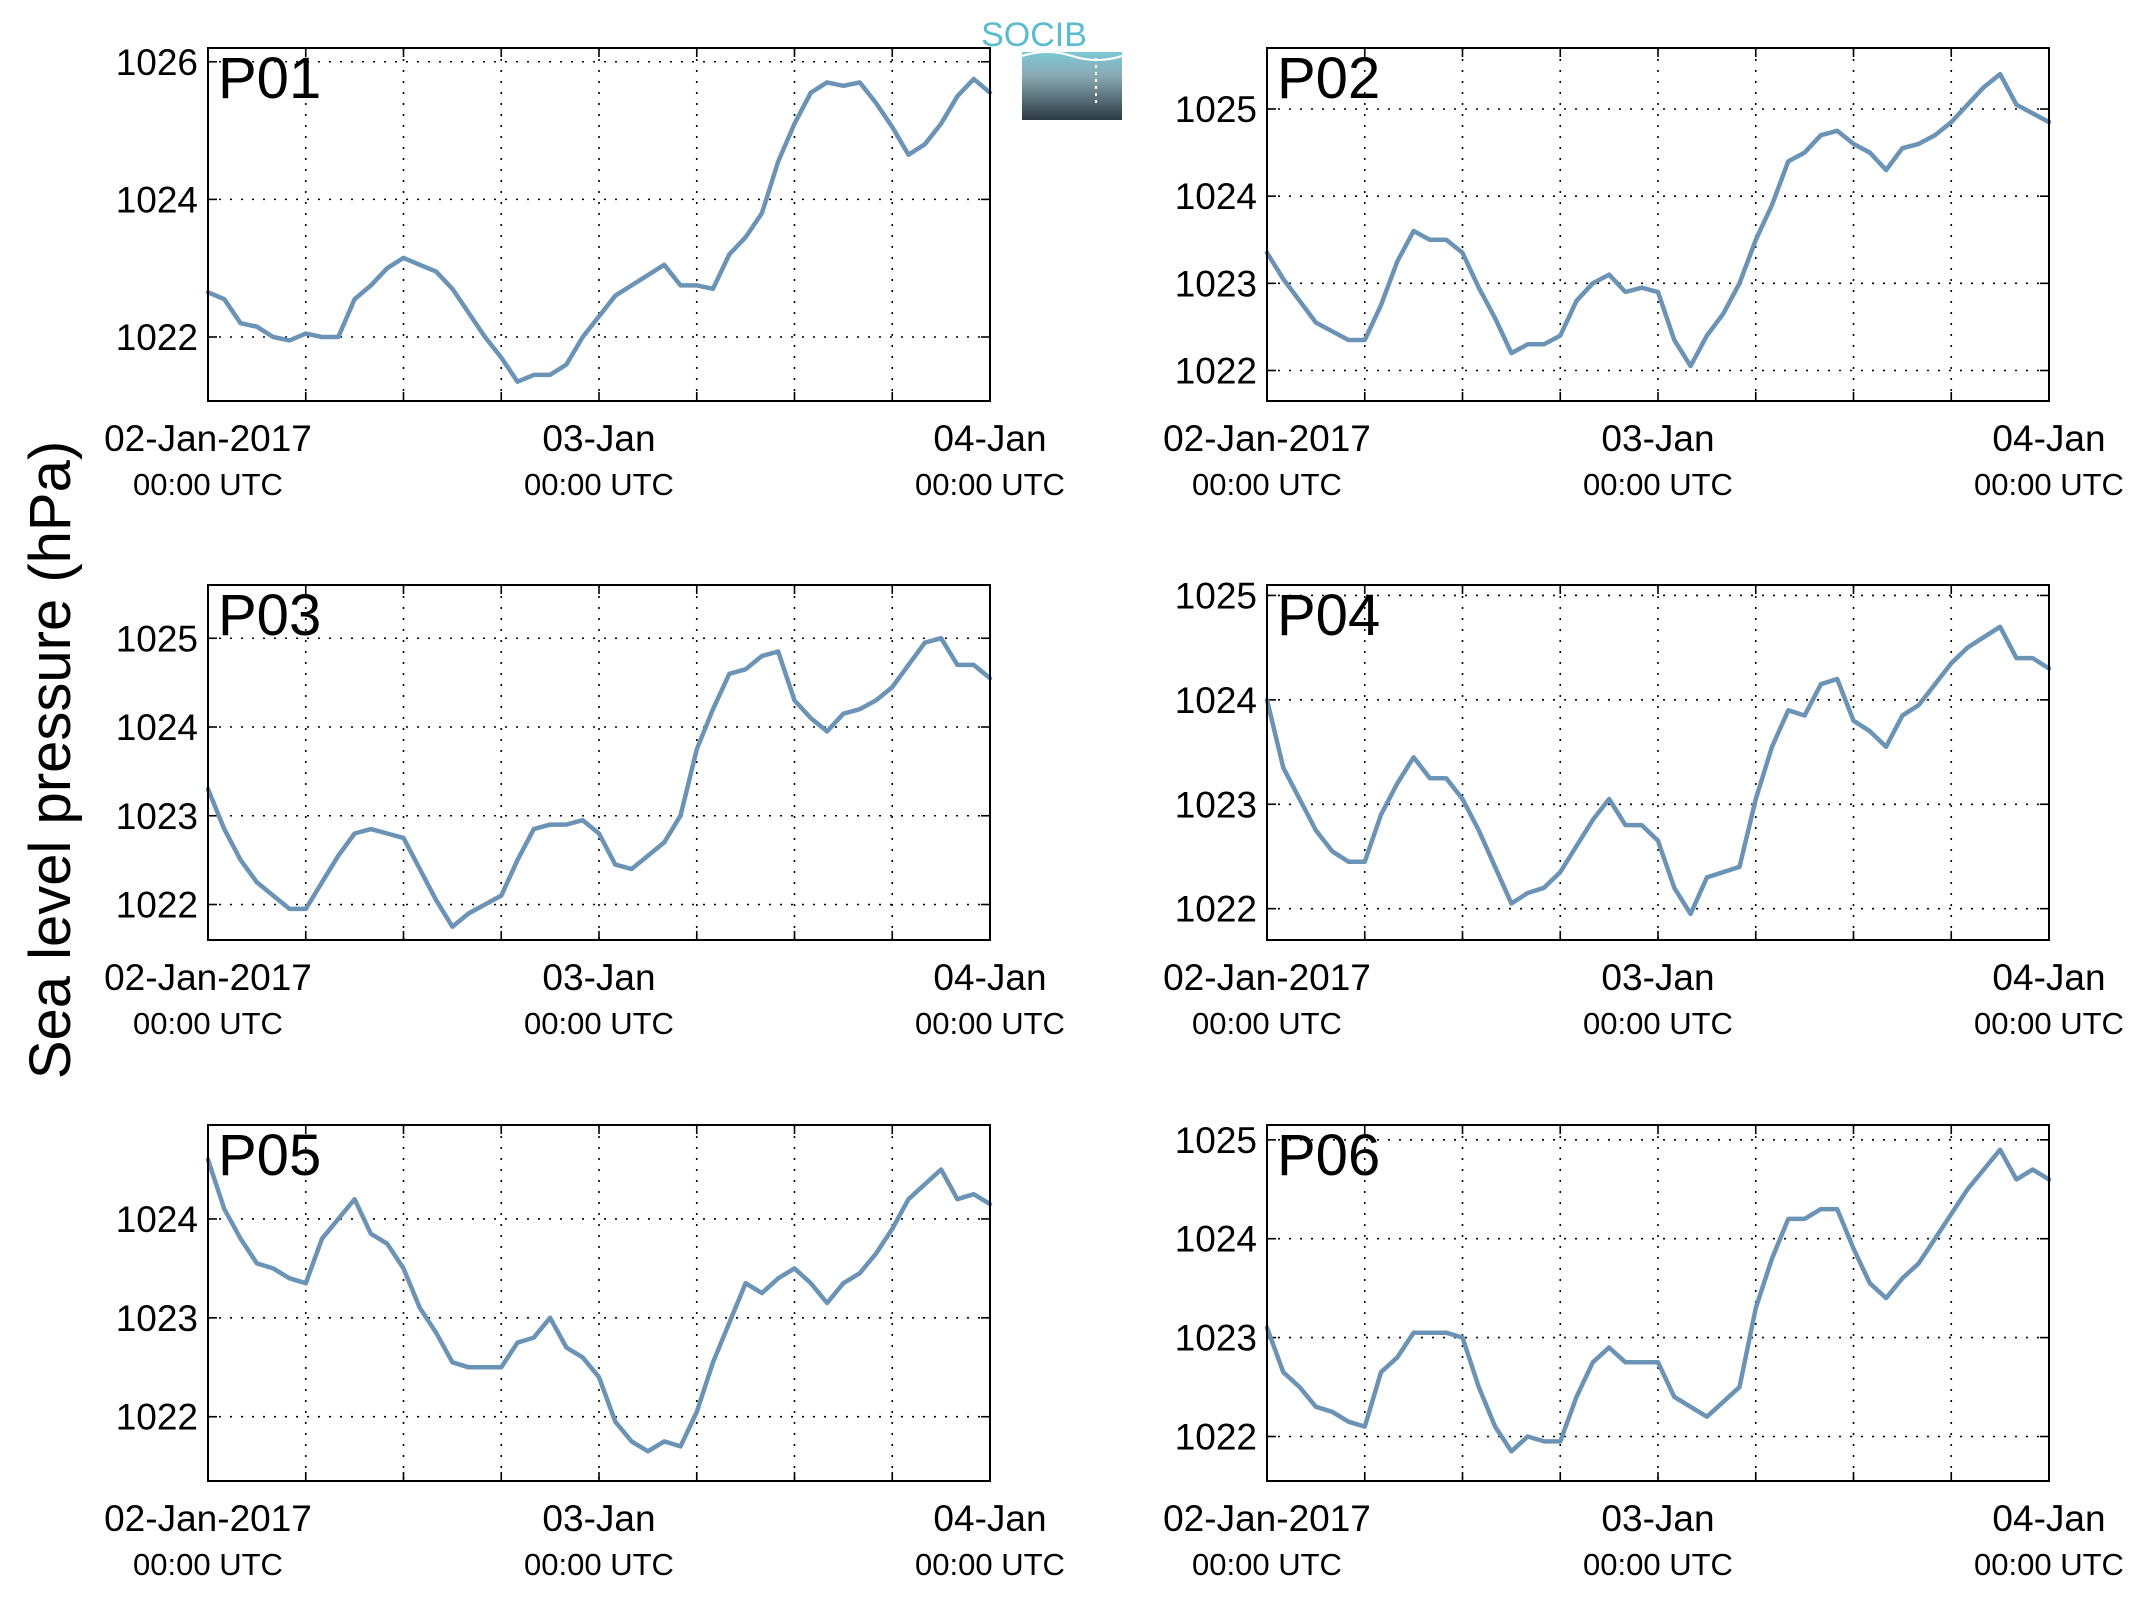 The height and width of the screenshot is (1608, 2138). What do you see at coordinates (1034, 35) in the screenshot?
I see `socib-logo-text: SOCIB` at bounding box center [1034, 35].